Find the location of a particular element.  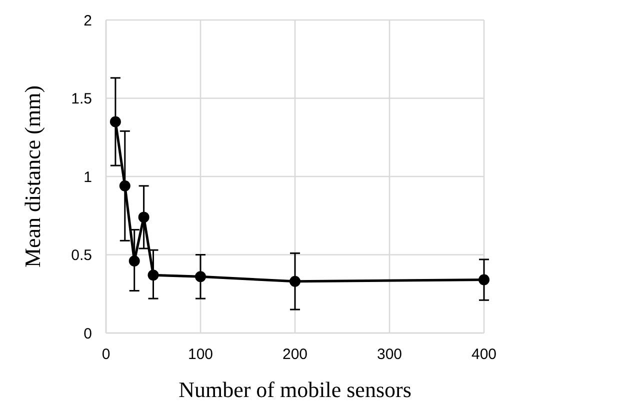

x-tick-label: 300 is located at coordinates (389, 354).